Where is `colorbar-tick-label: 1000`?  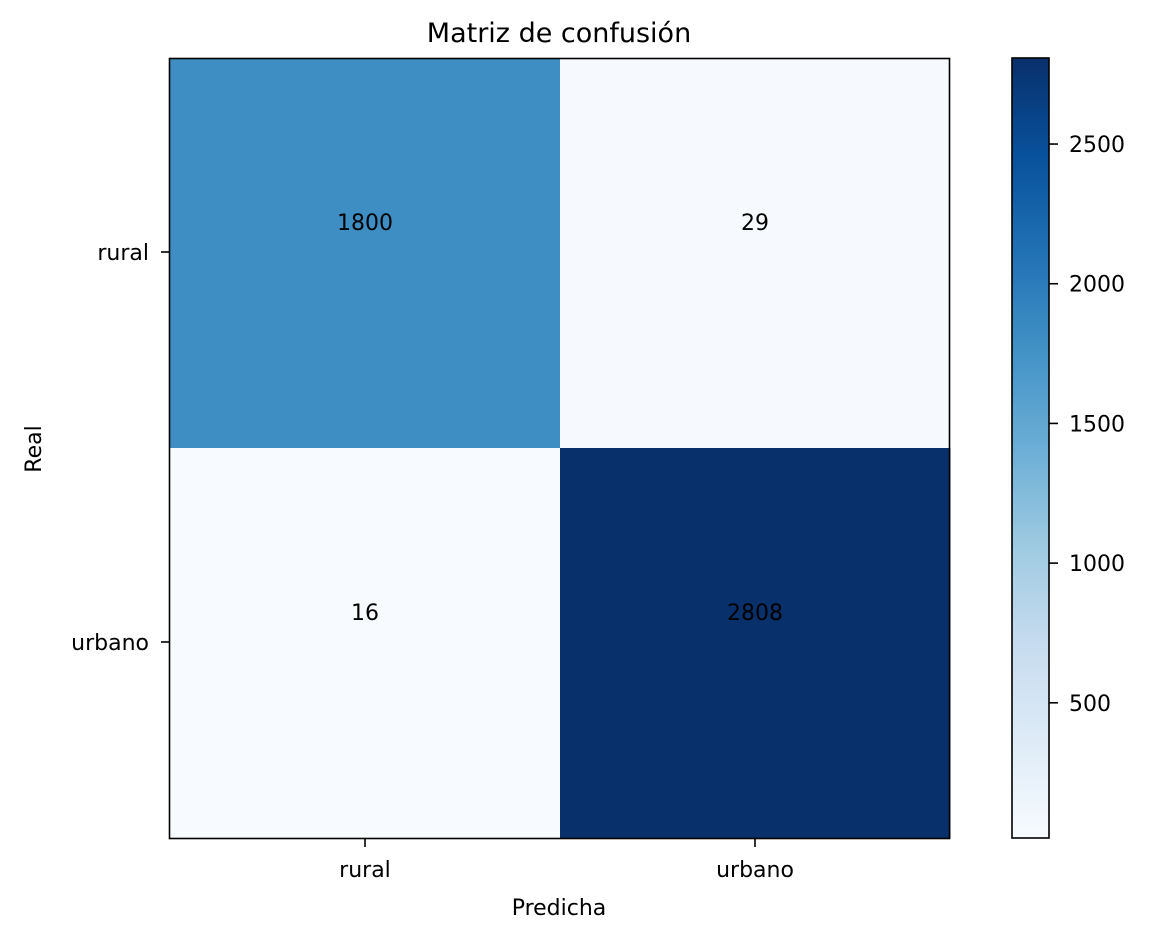 colorbar-tick-label: 1000 is located at coordinates (1097, 564).